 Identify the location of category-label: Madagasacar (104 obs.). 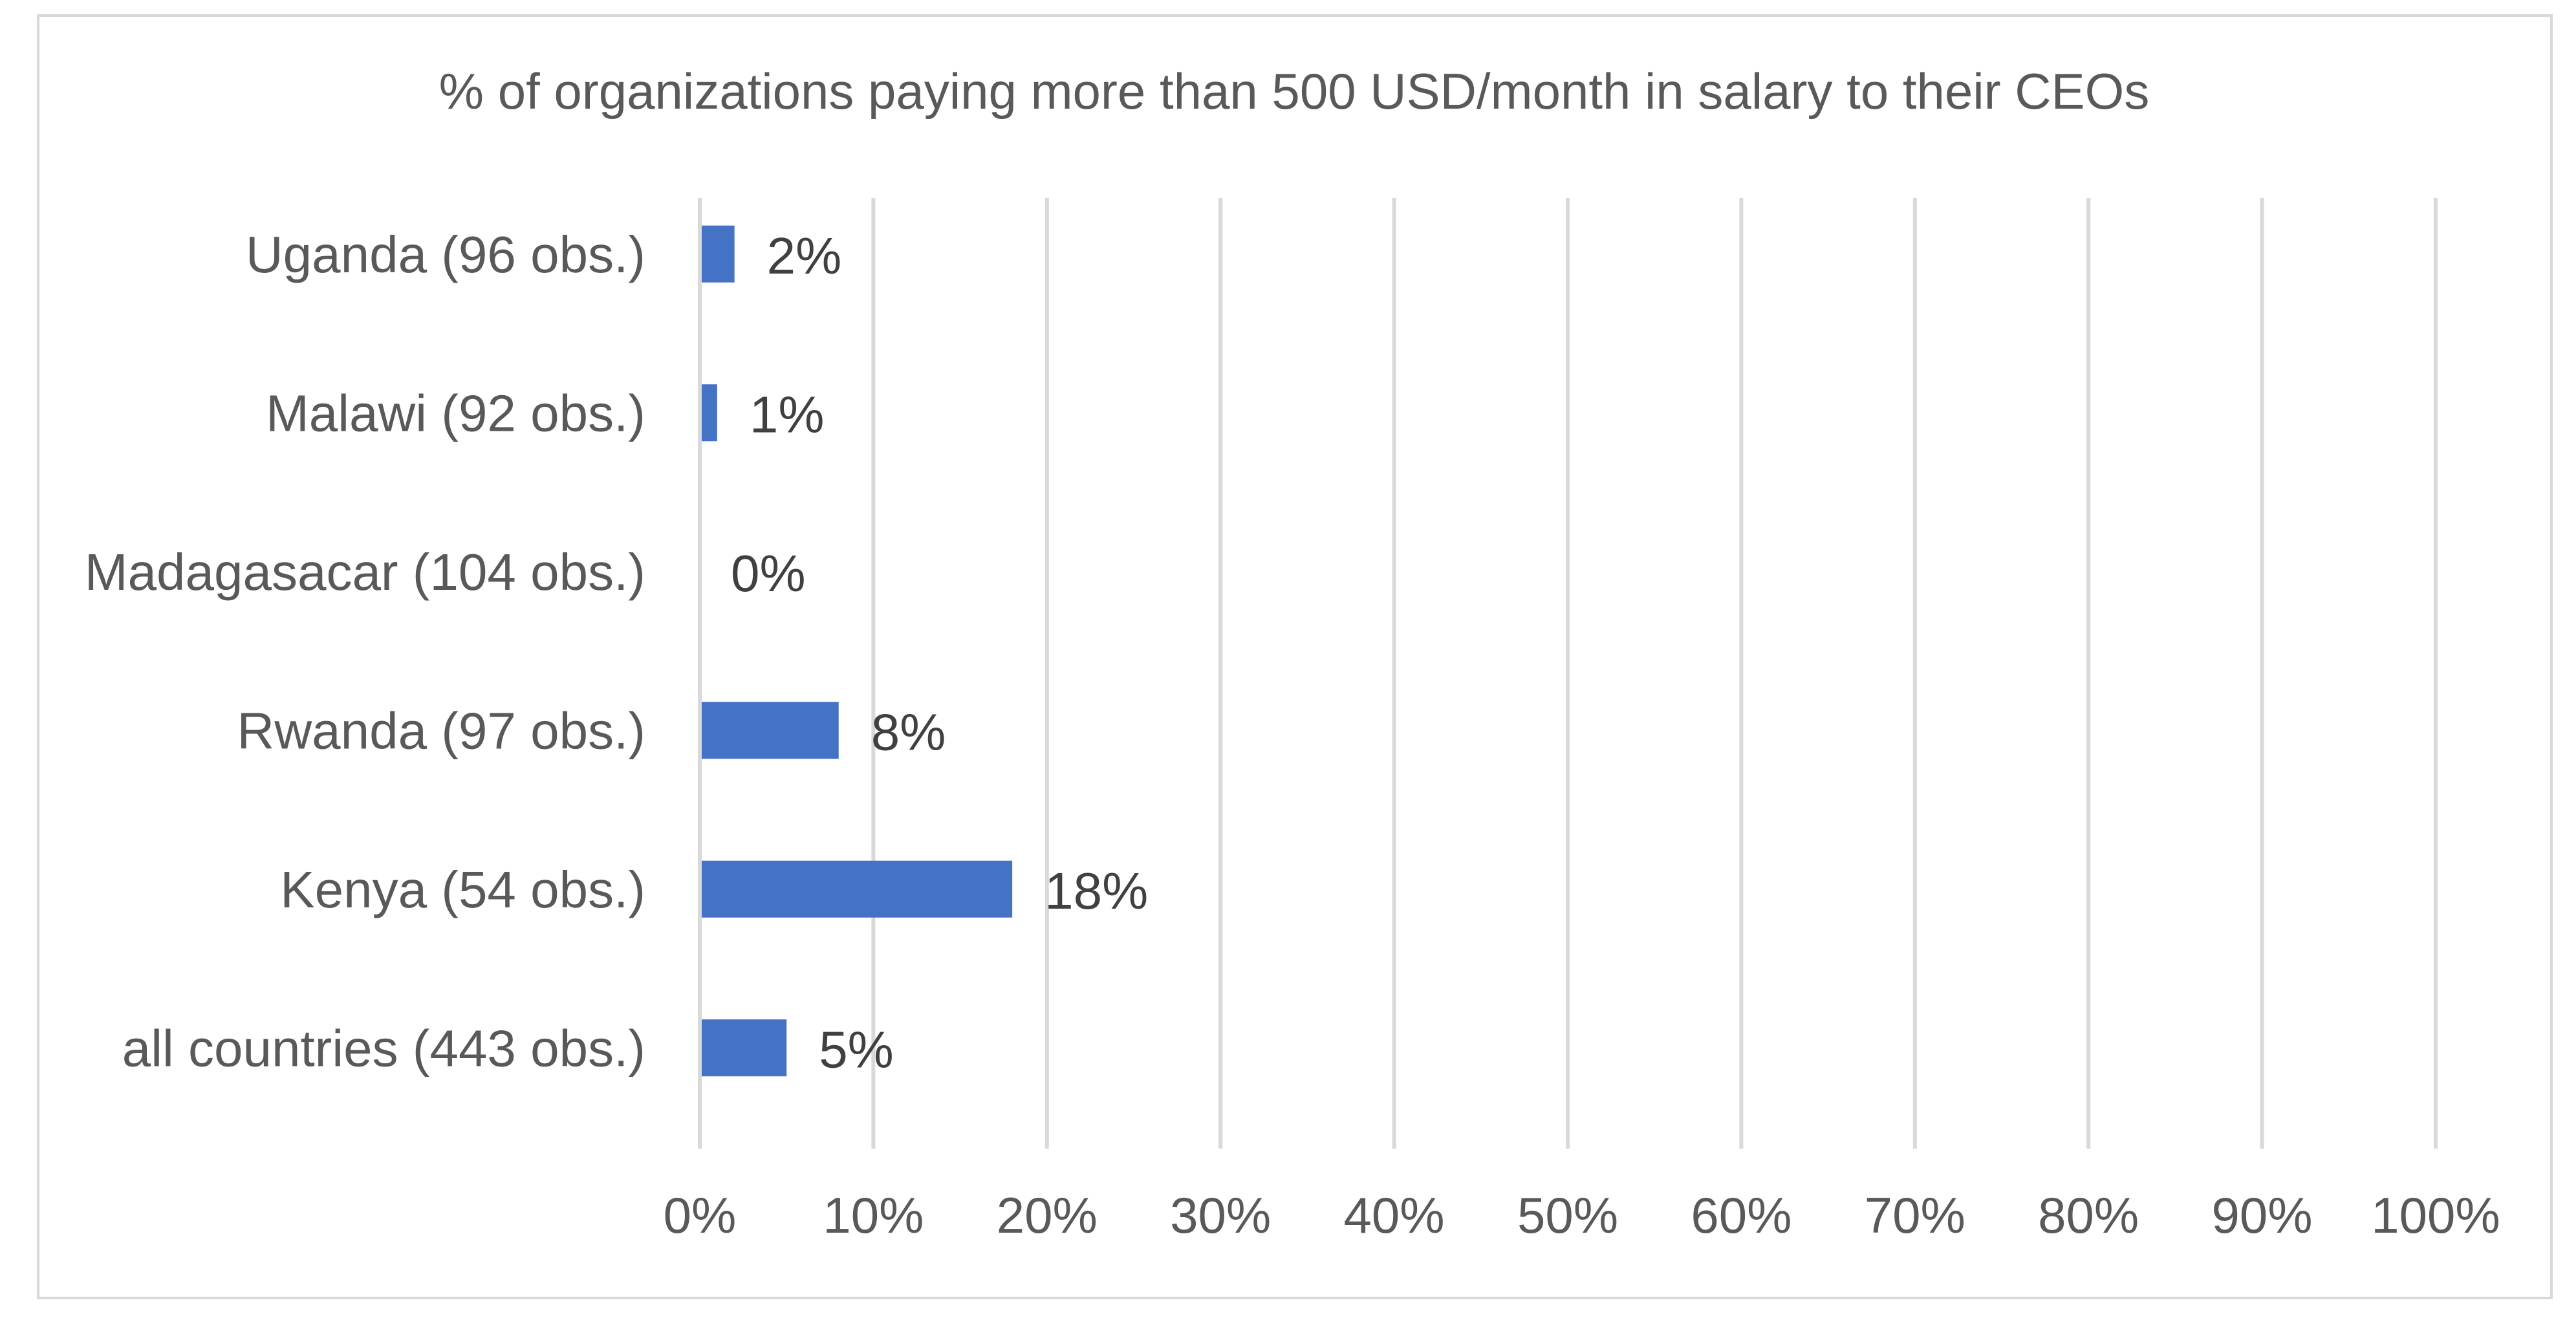
(365, 572).